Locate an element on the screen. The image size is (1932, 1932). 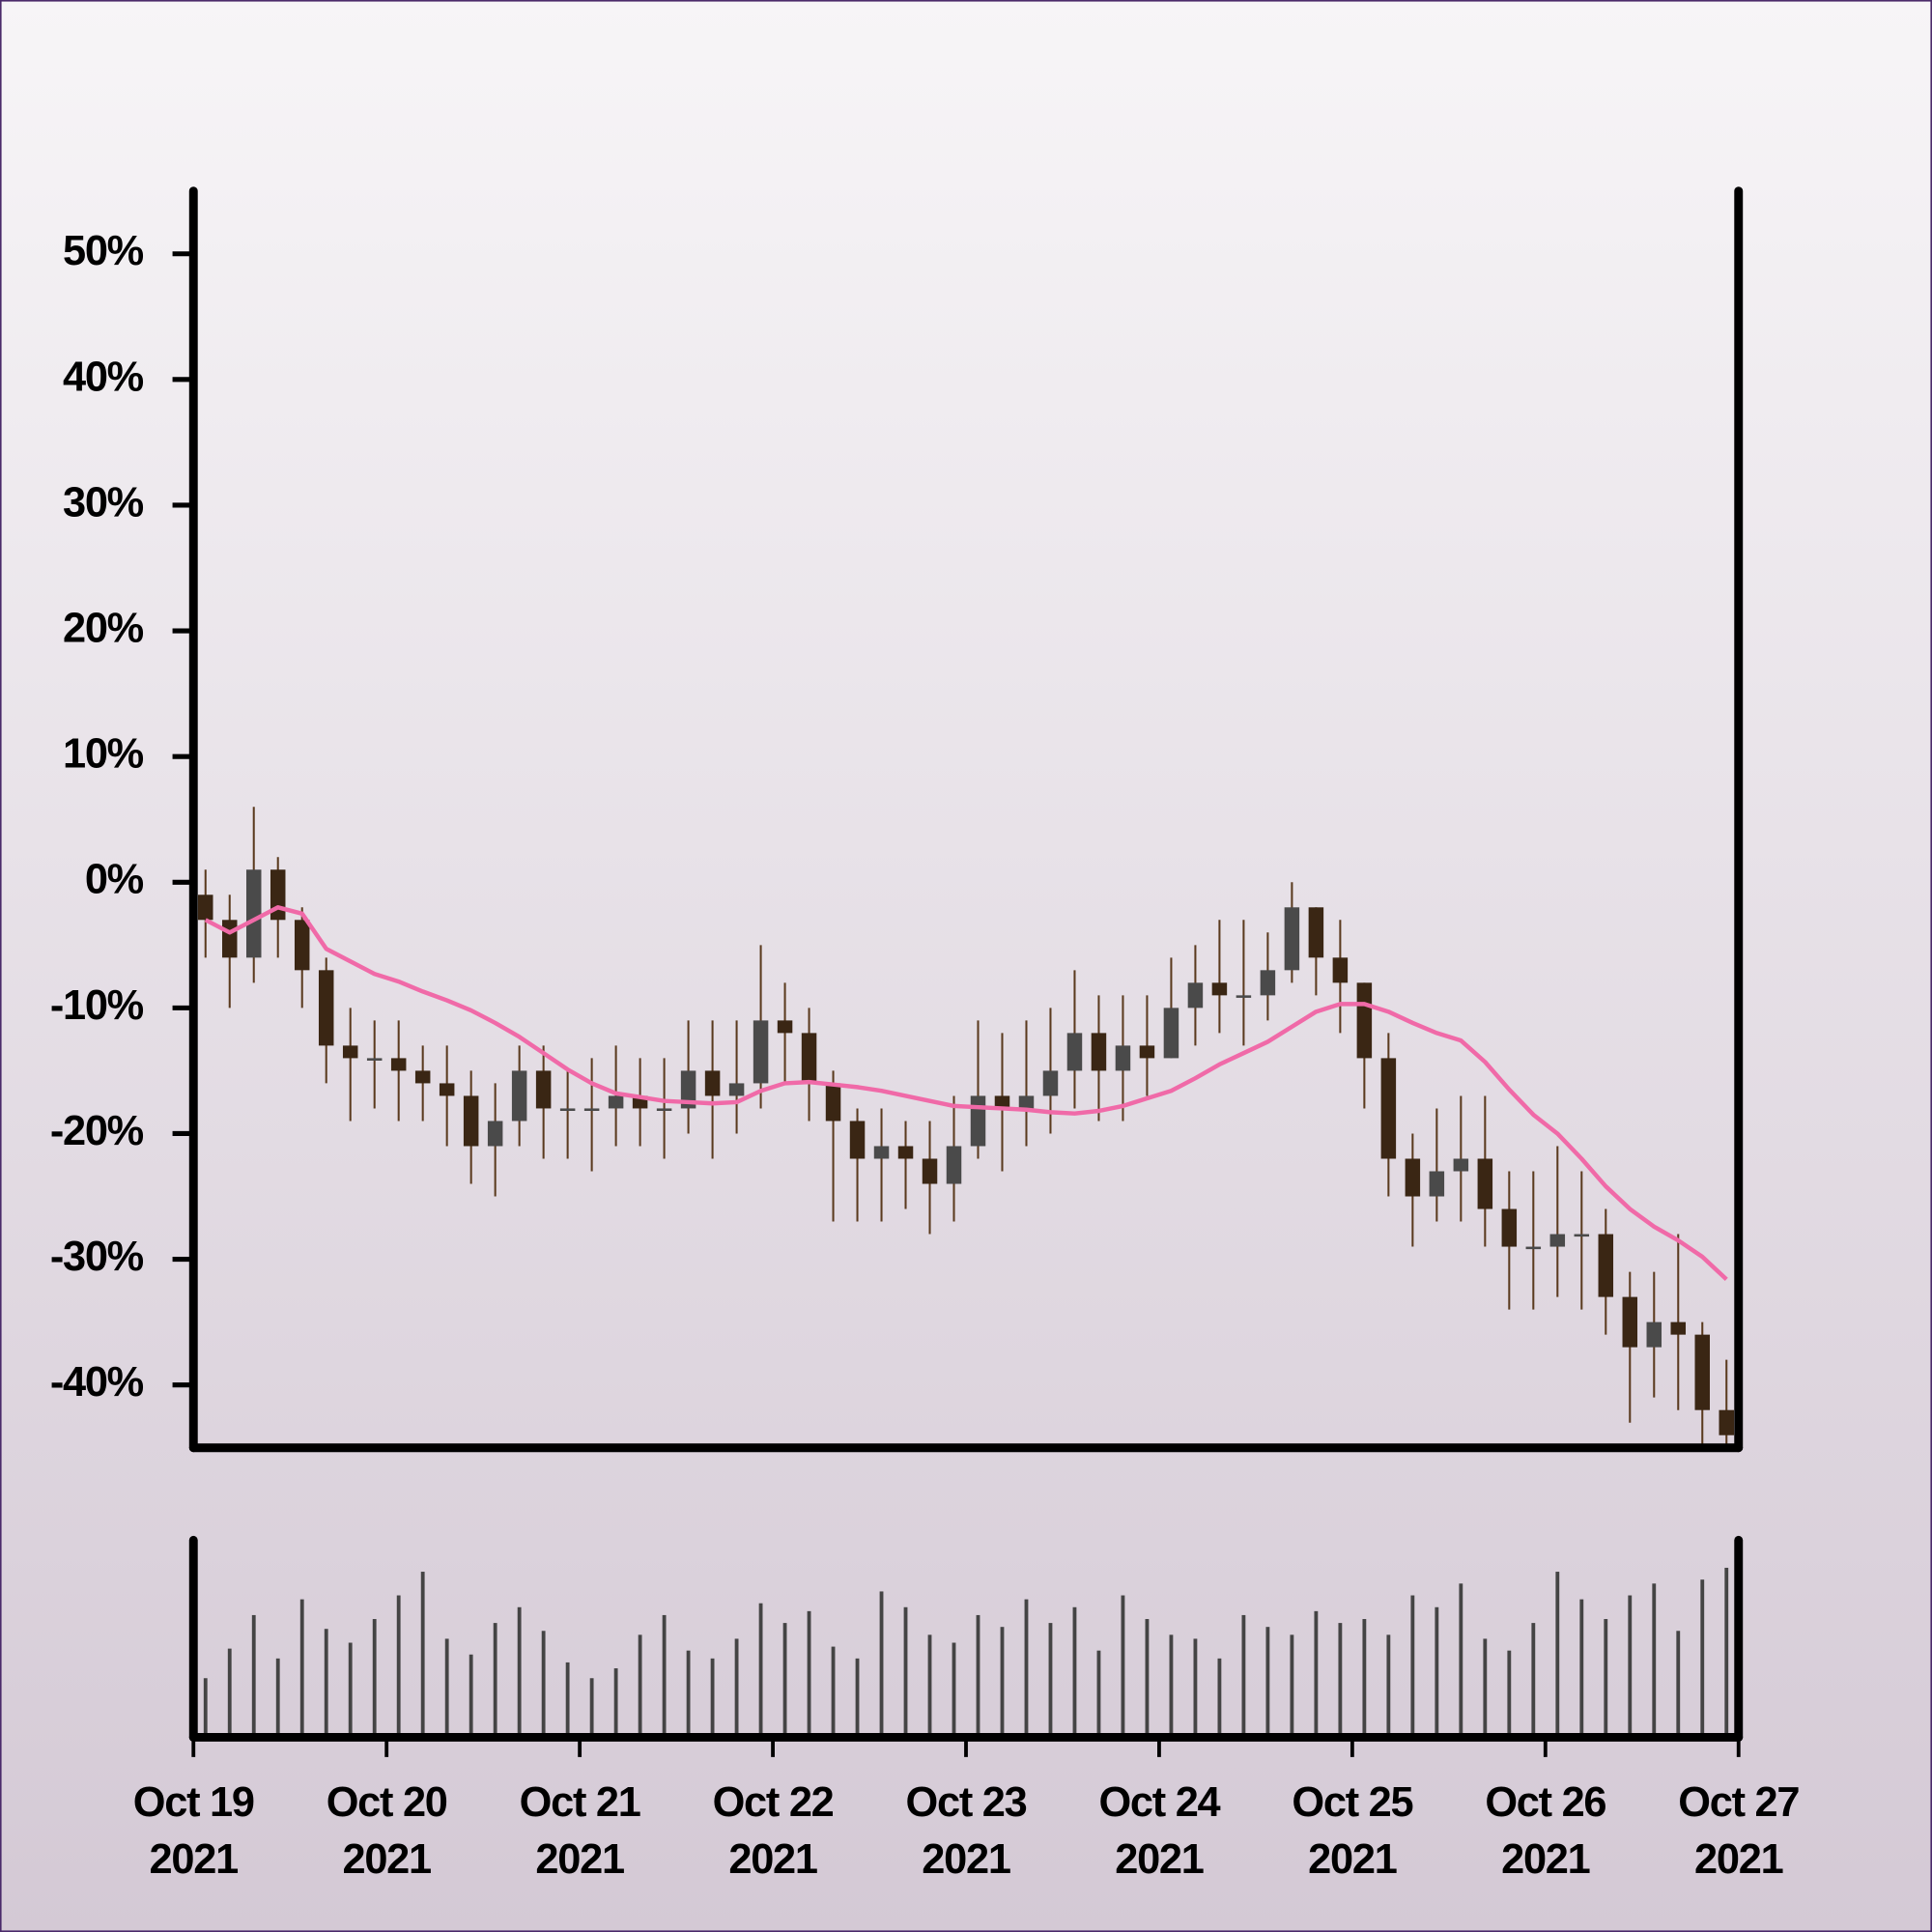
x-tick-label: Oct 23 2021 is located at coordinates (966, 1830).